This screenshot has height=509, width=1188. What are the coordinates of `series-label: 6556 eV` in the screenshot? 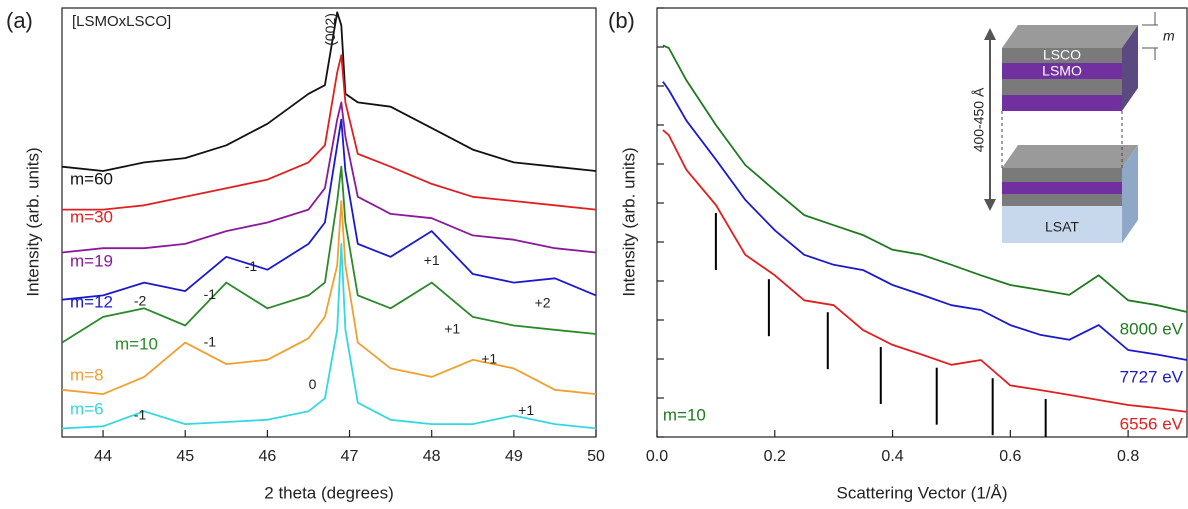 It's located at (1152, 423).